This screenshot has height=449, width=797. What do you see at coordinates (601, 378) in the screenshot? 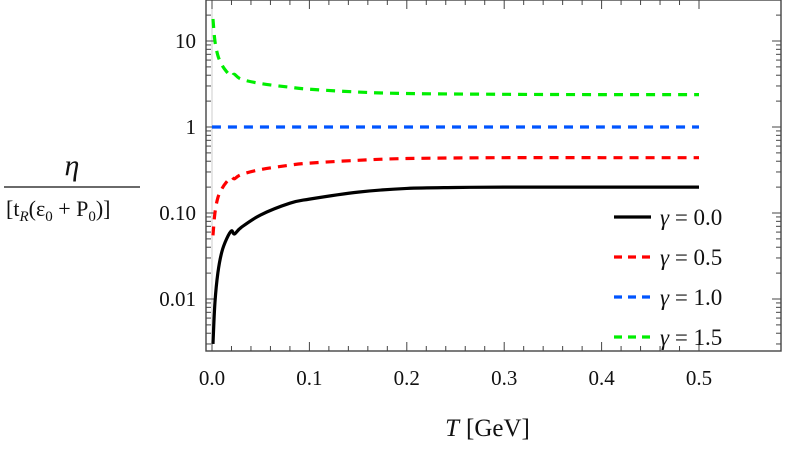
I see `x-tick-label: 0.4` at bounding box center [601, 378].